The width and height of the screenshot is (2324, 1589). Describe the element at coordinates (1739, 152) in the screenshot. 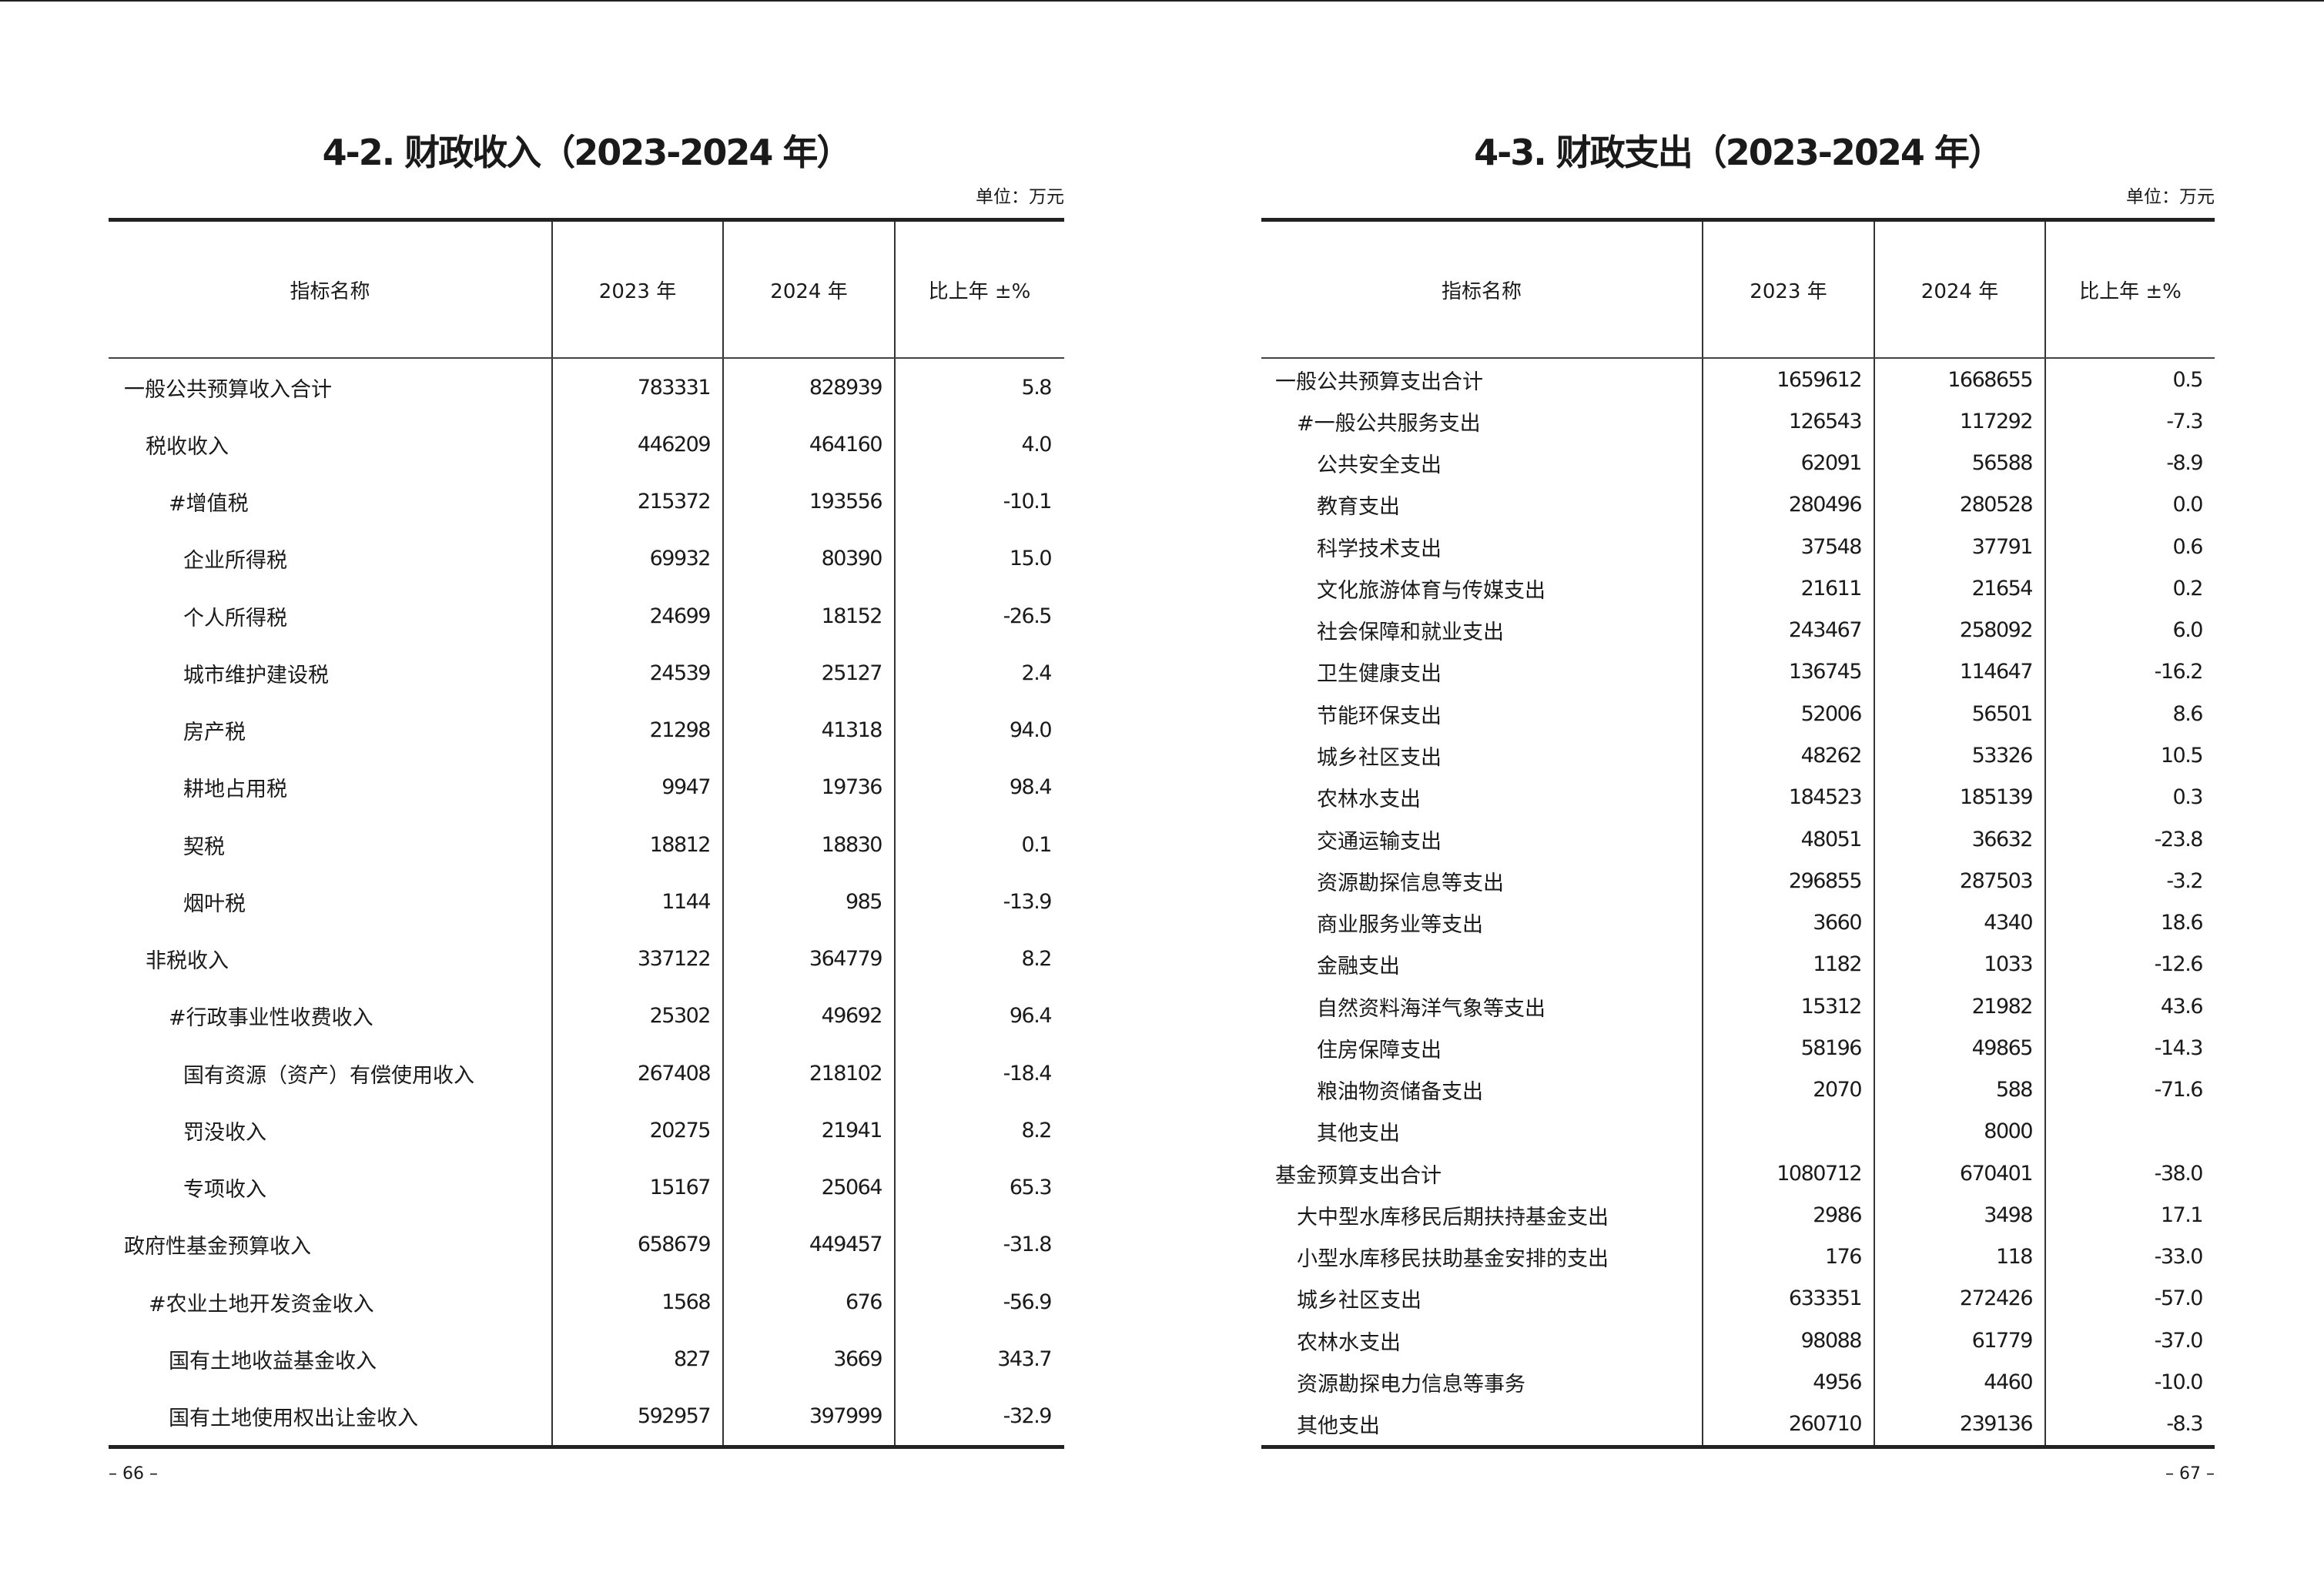

I see `table-title: 4-3. 财政支出（2023-2024 年）` at that location.